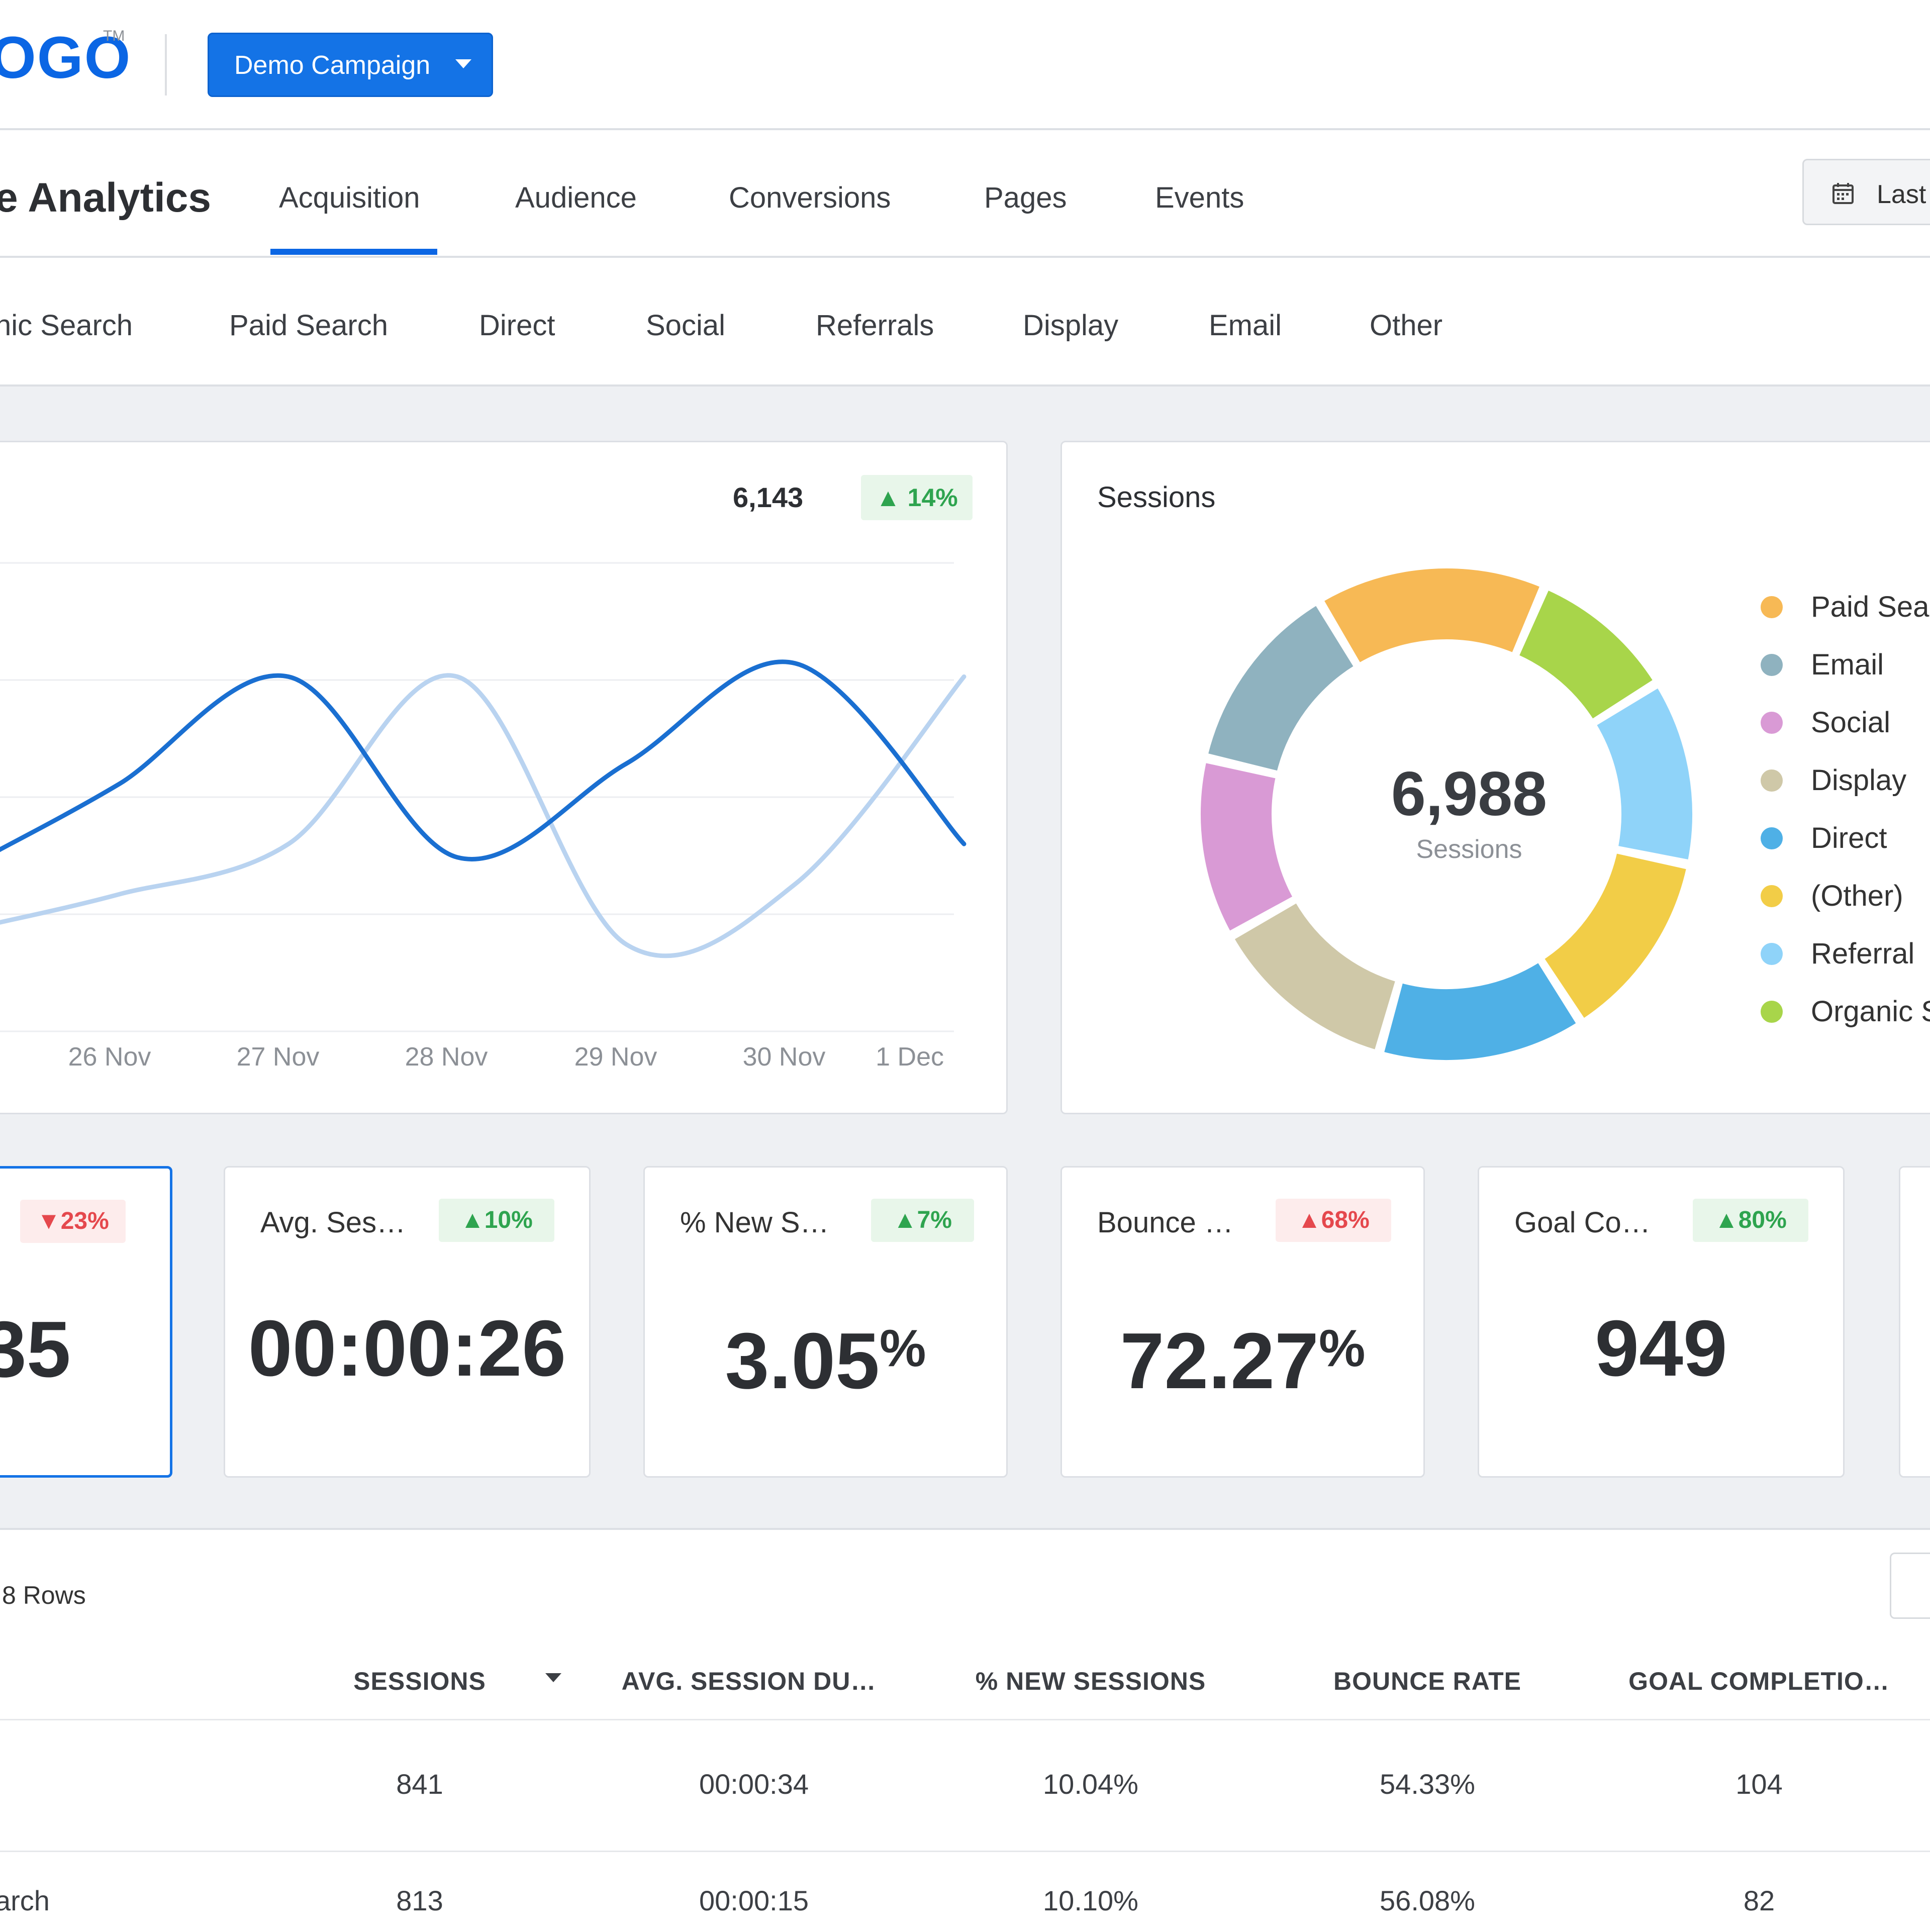 The height and width of the screenshot is (1932, 1930). Describe the element at coordinates (25, 1900) in the screenshot. I see `row-name: arch` at that location.